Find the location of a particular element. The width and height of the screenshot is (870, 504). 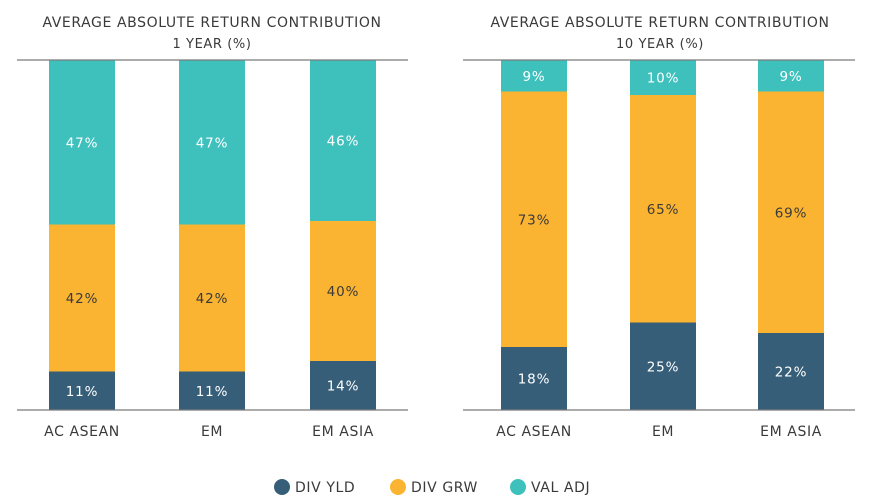

data-label-em-asia-div-yld: 14% is located at coordinates (343, 387).